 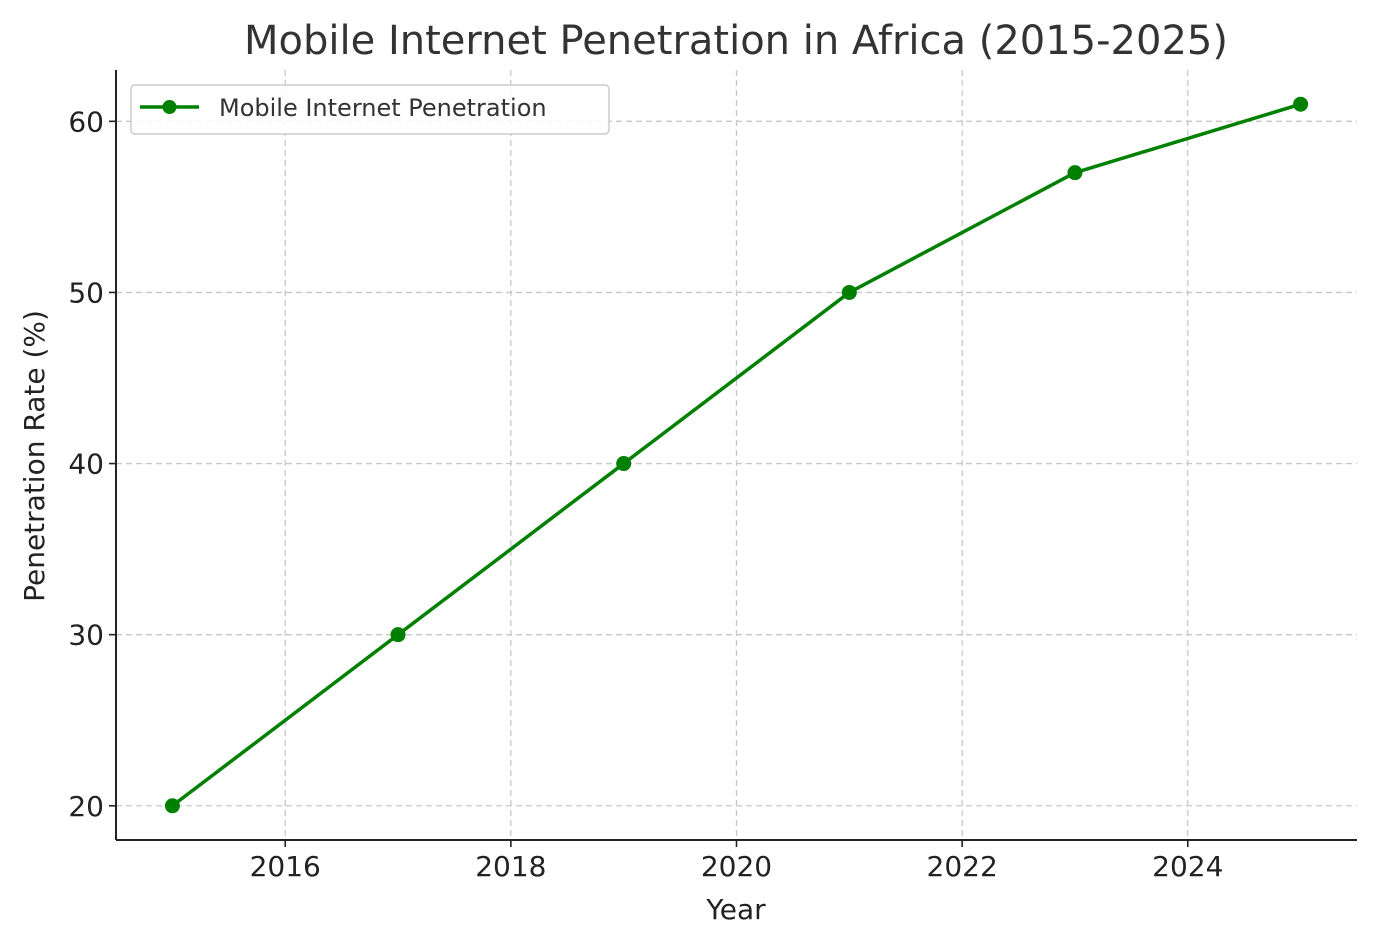 I want to click on x-axis-label: Year, so click(x=735, y=909).